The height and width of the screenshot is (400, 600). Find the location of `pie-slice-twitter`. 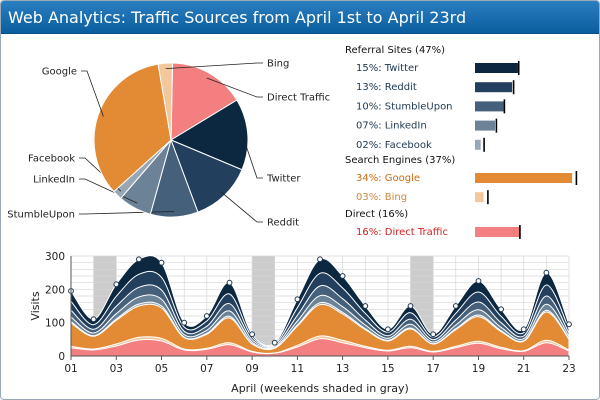

pie-slice-twitter is located at coordinates (209, 135).